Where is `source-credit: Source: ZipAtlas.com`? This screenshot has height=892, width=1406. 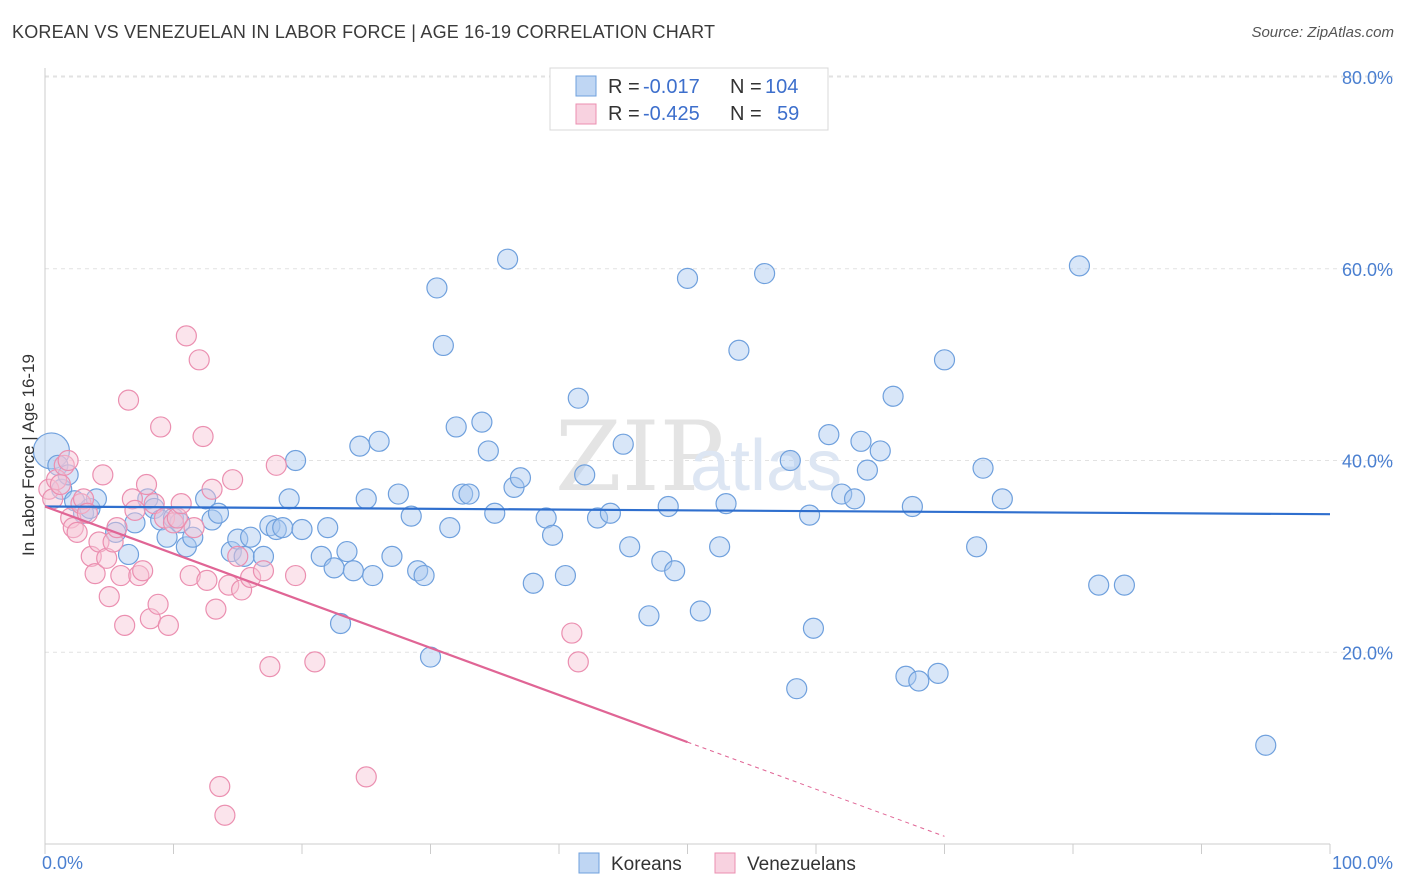
source-credit: Source: ZipAtlas.com is located at coordinates (1322, 32).